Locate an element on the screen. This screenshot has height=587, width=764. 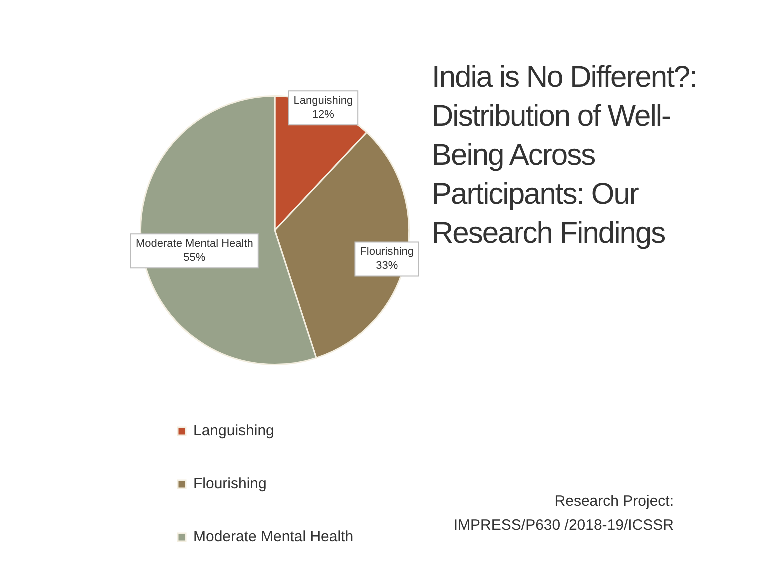
data-label: 12% is located at coordinates (323, 115).